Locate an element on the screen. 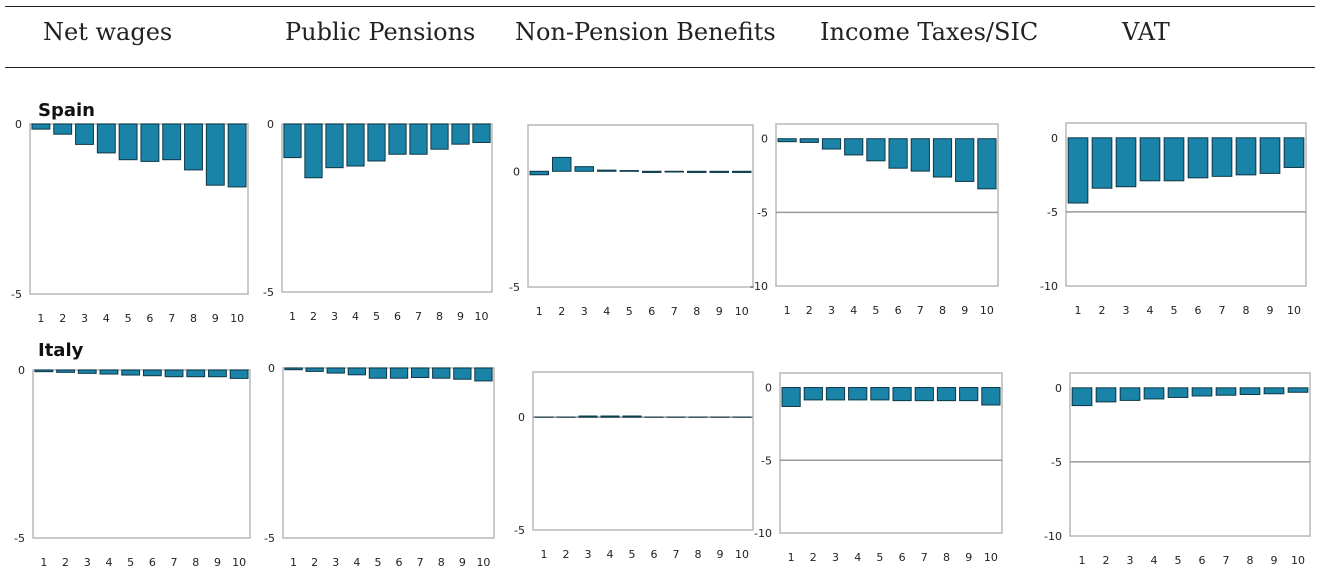 The height and width of the screenshot is (571, 1322). chart-panel: 0 -5 -10 1 2 3 4 5 6 7 8 9 10 is located at coordinates (1173, 219).